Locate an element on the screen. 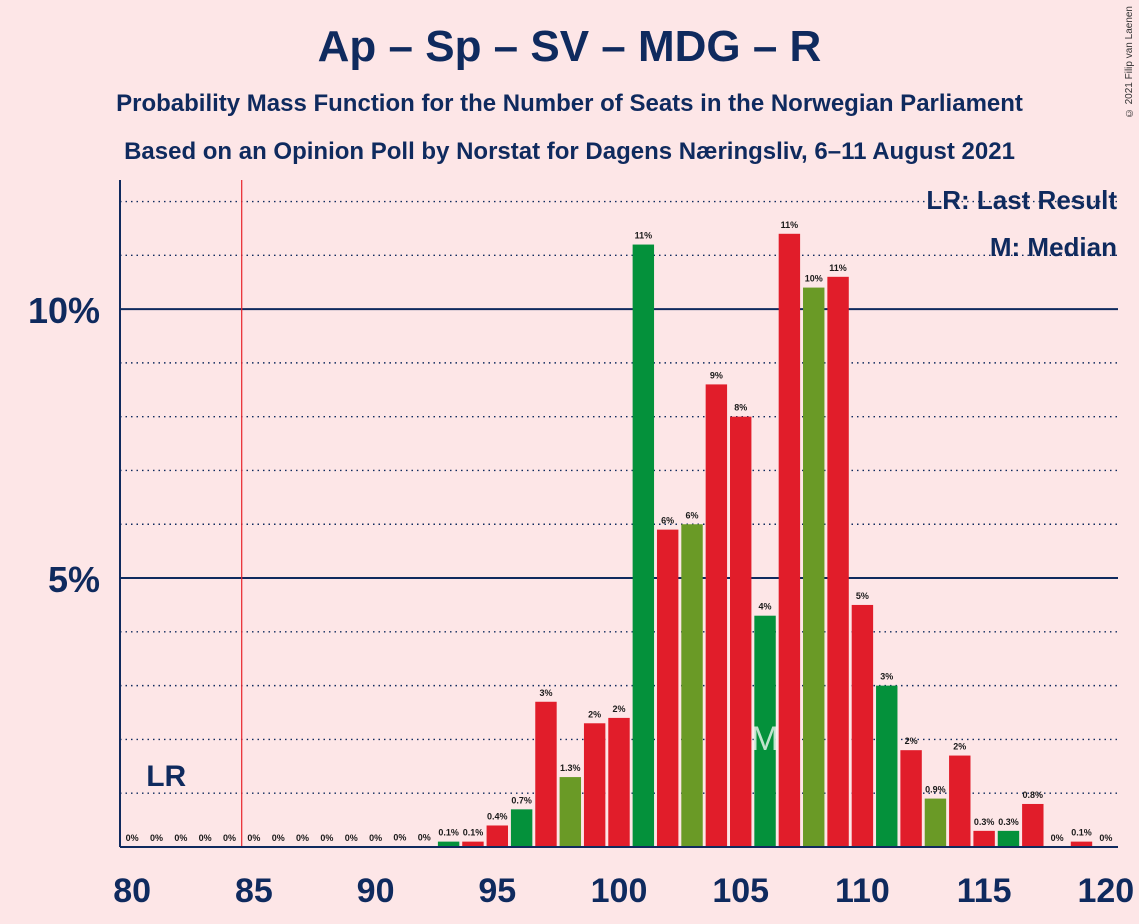  x-tick-label: 90 is located at coordinates (376, 891).